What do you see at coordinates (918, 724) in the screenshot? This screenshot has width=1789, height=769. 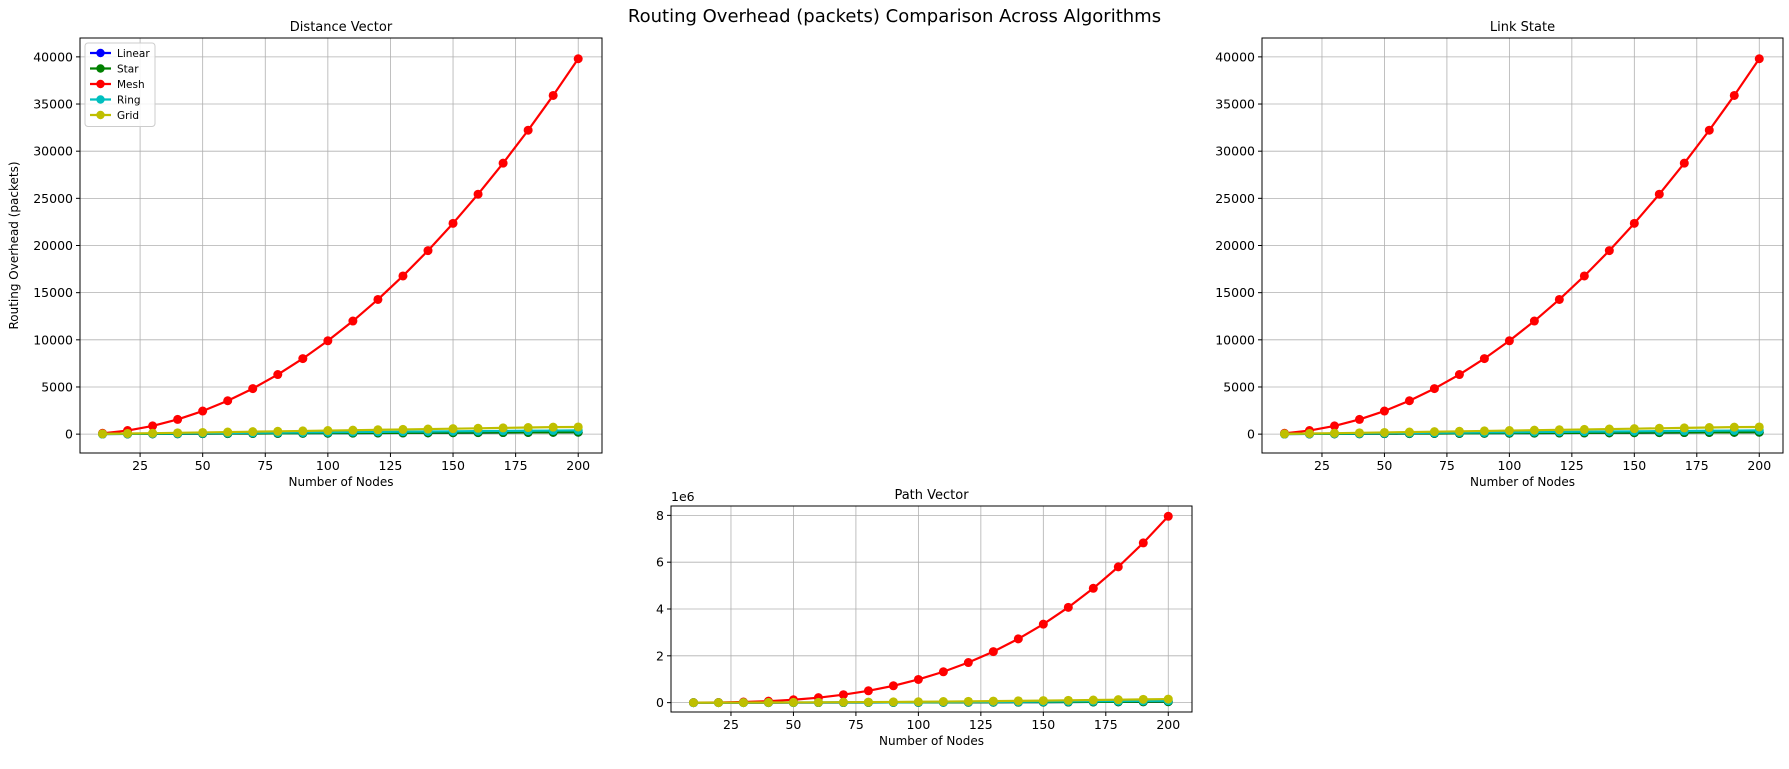 I see `x-tick-label: 100` at bounding box center [918, 724].